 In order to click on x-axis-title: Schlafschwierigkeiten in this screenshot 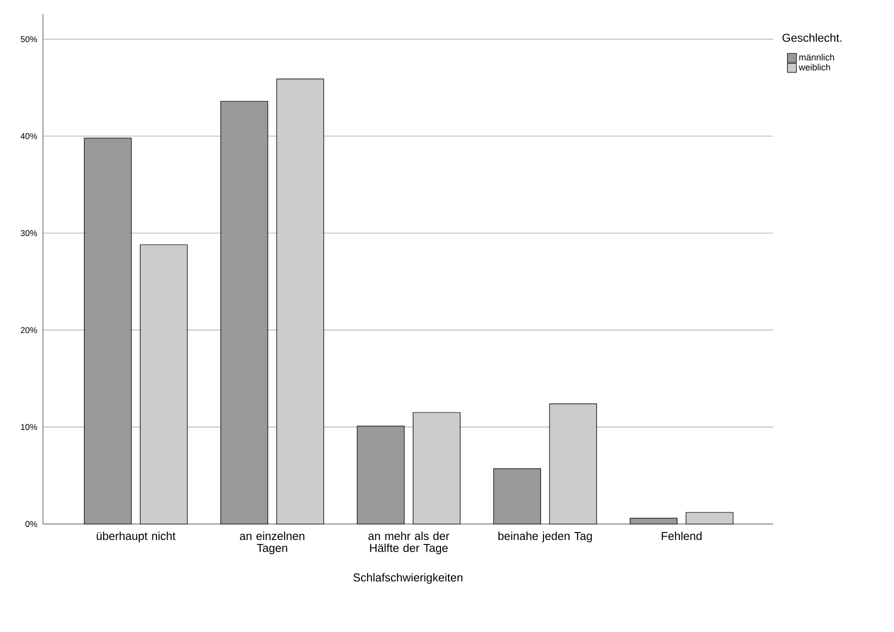, I will do `click(407, 578)`.